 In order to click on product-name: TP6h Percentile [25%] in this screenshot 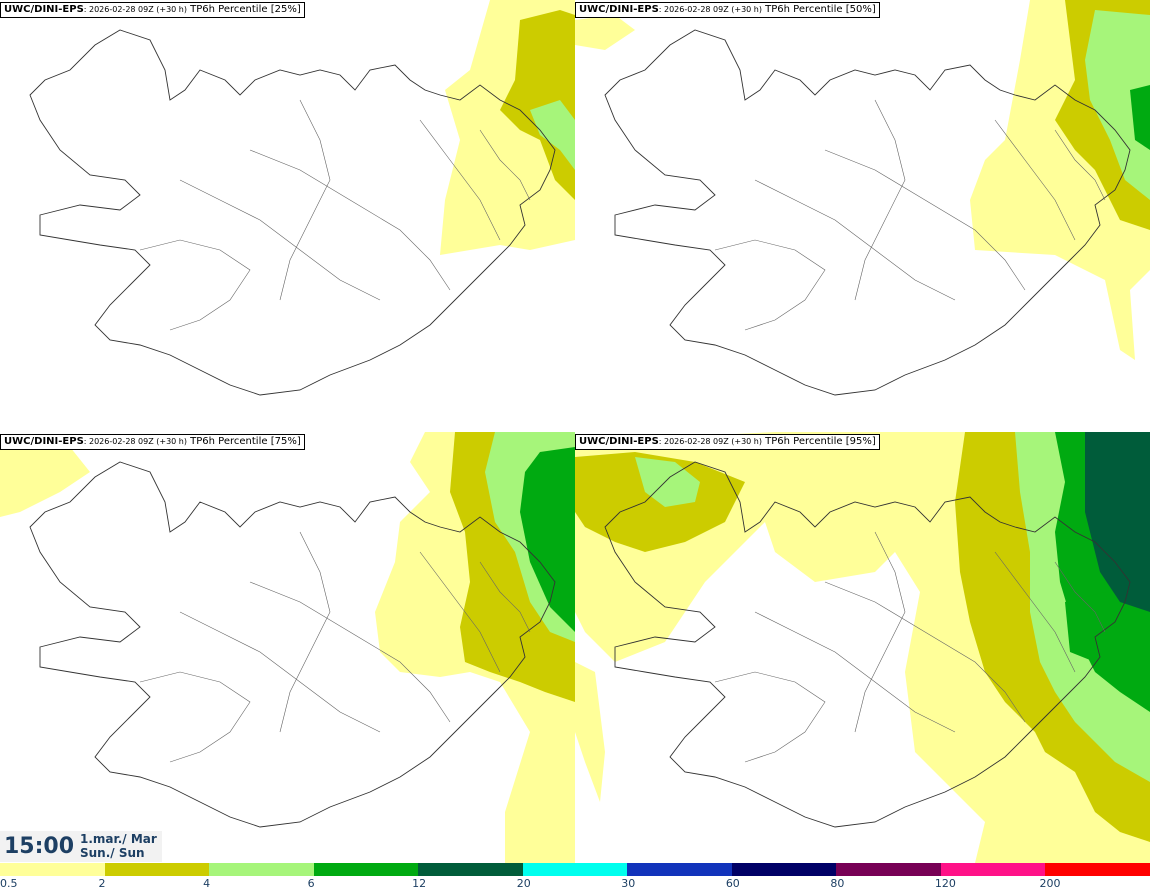, I will do `click(243, 9)`.